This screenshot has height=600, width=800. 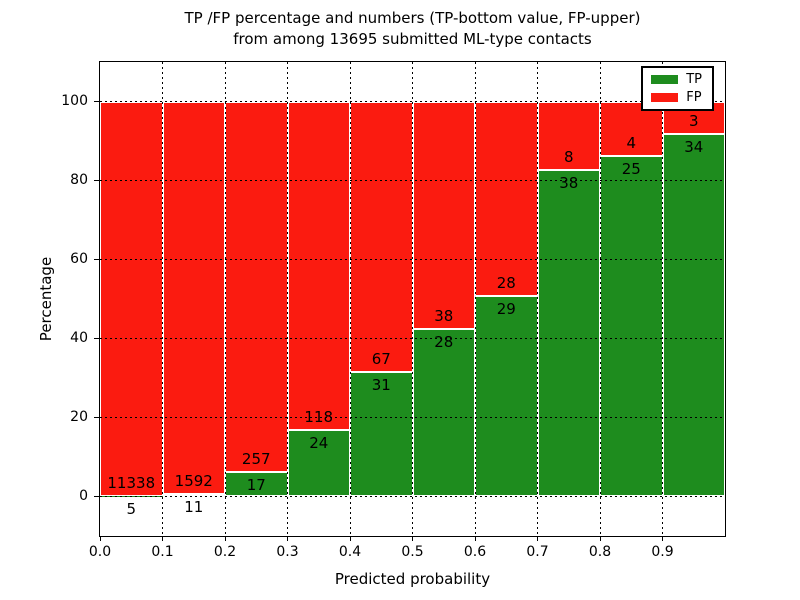 I want to click on tp-count-label: 5, so click(x=131, y=509).